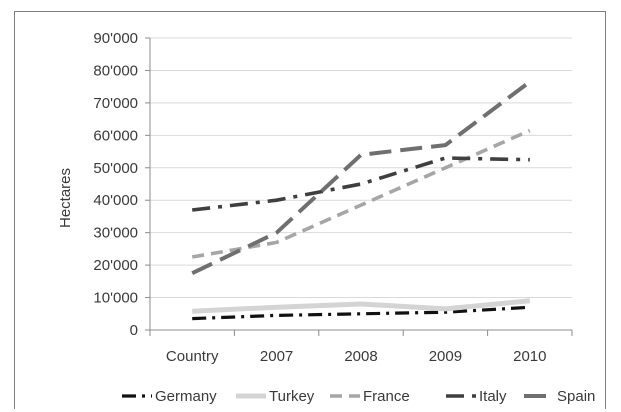 Image resolution: width=621 pixels, height=412 pixels. What do you see at coordinates (186, 396) in the screenshot?
I see `legend-label-germany: Germany` at bounding box center [186, 396].